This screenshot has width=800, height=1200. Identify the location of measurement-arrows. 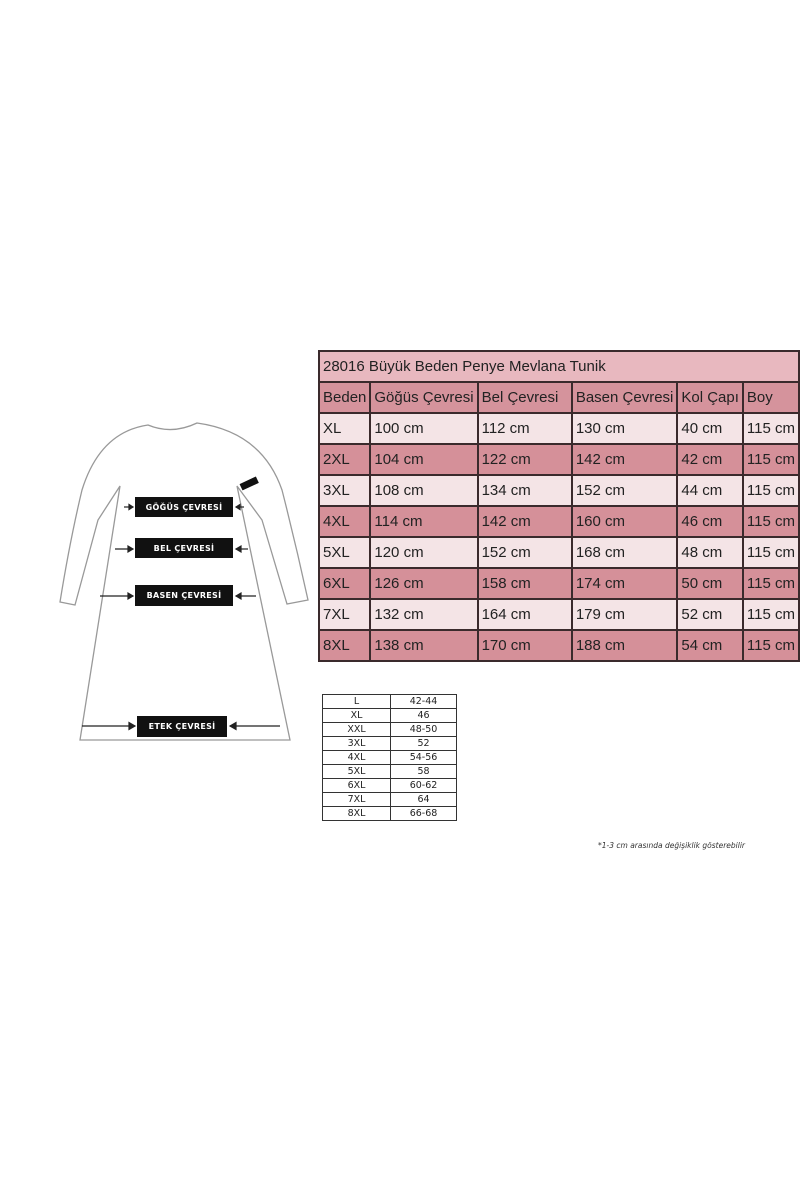
(181, 617).